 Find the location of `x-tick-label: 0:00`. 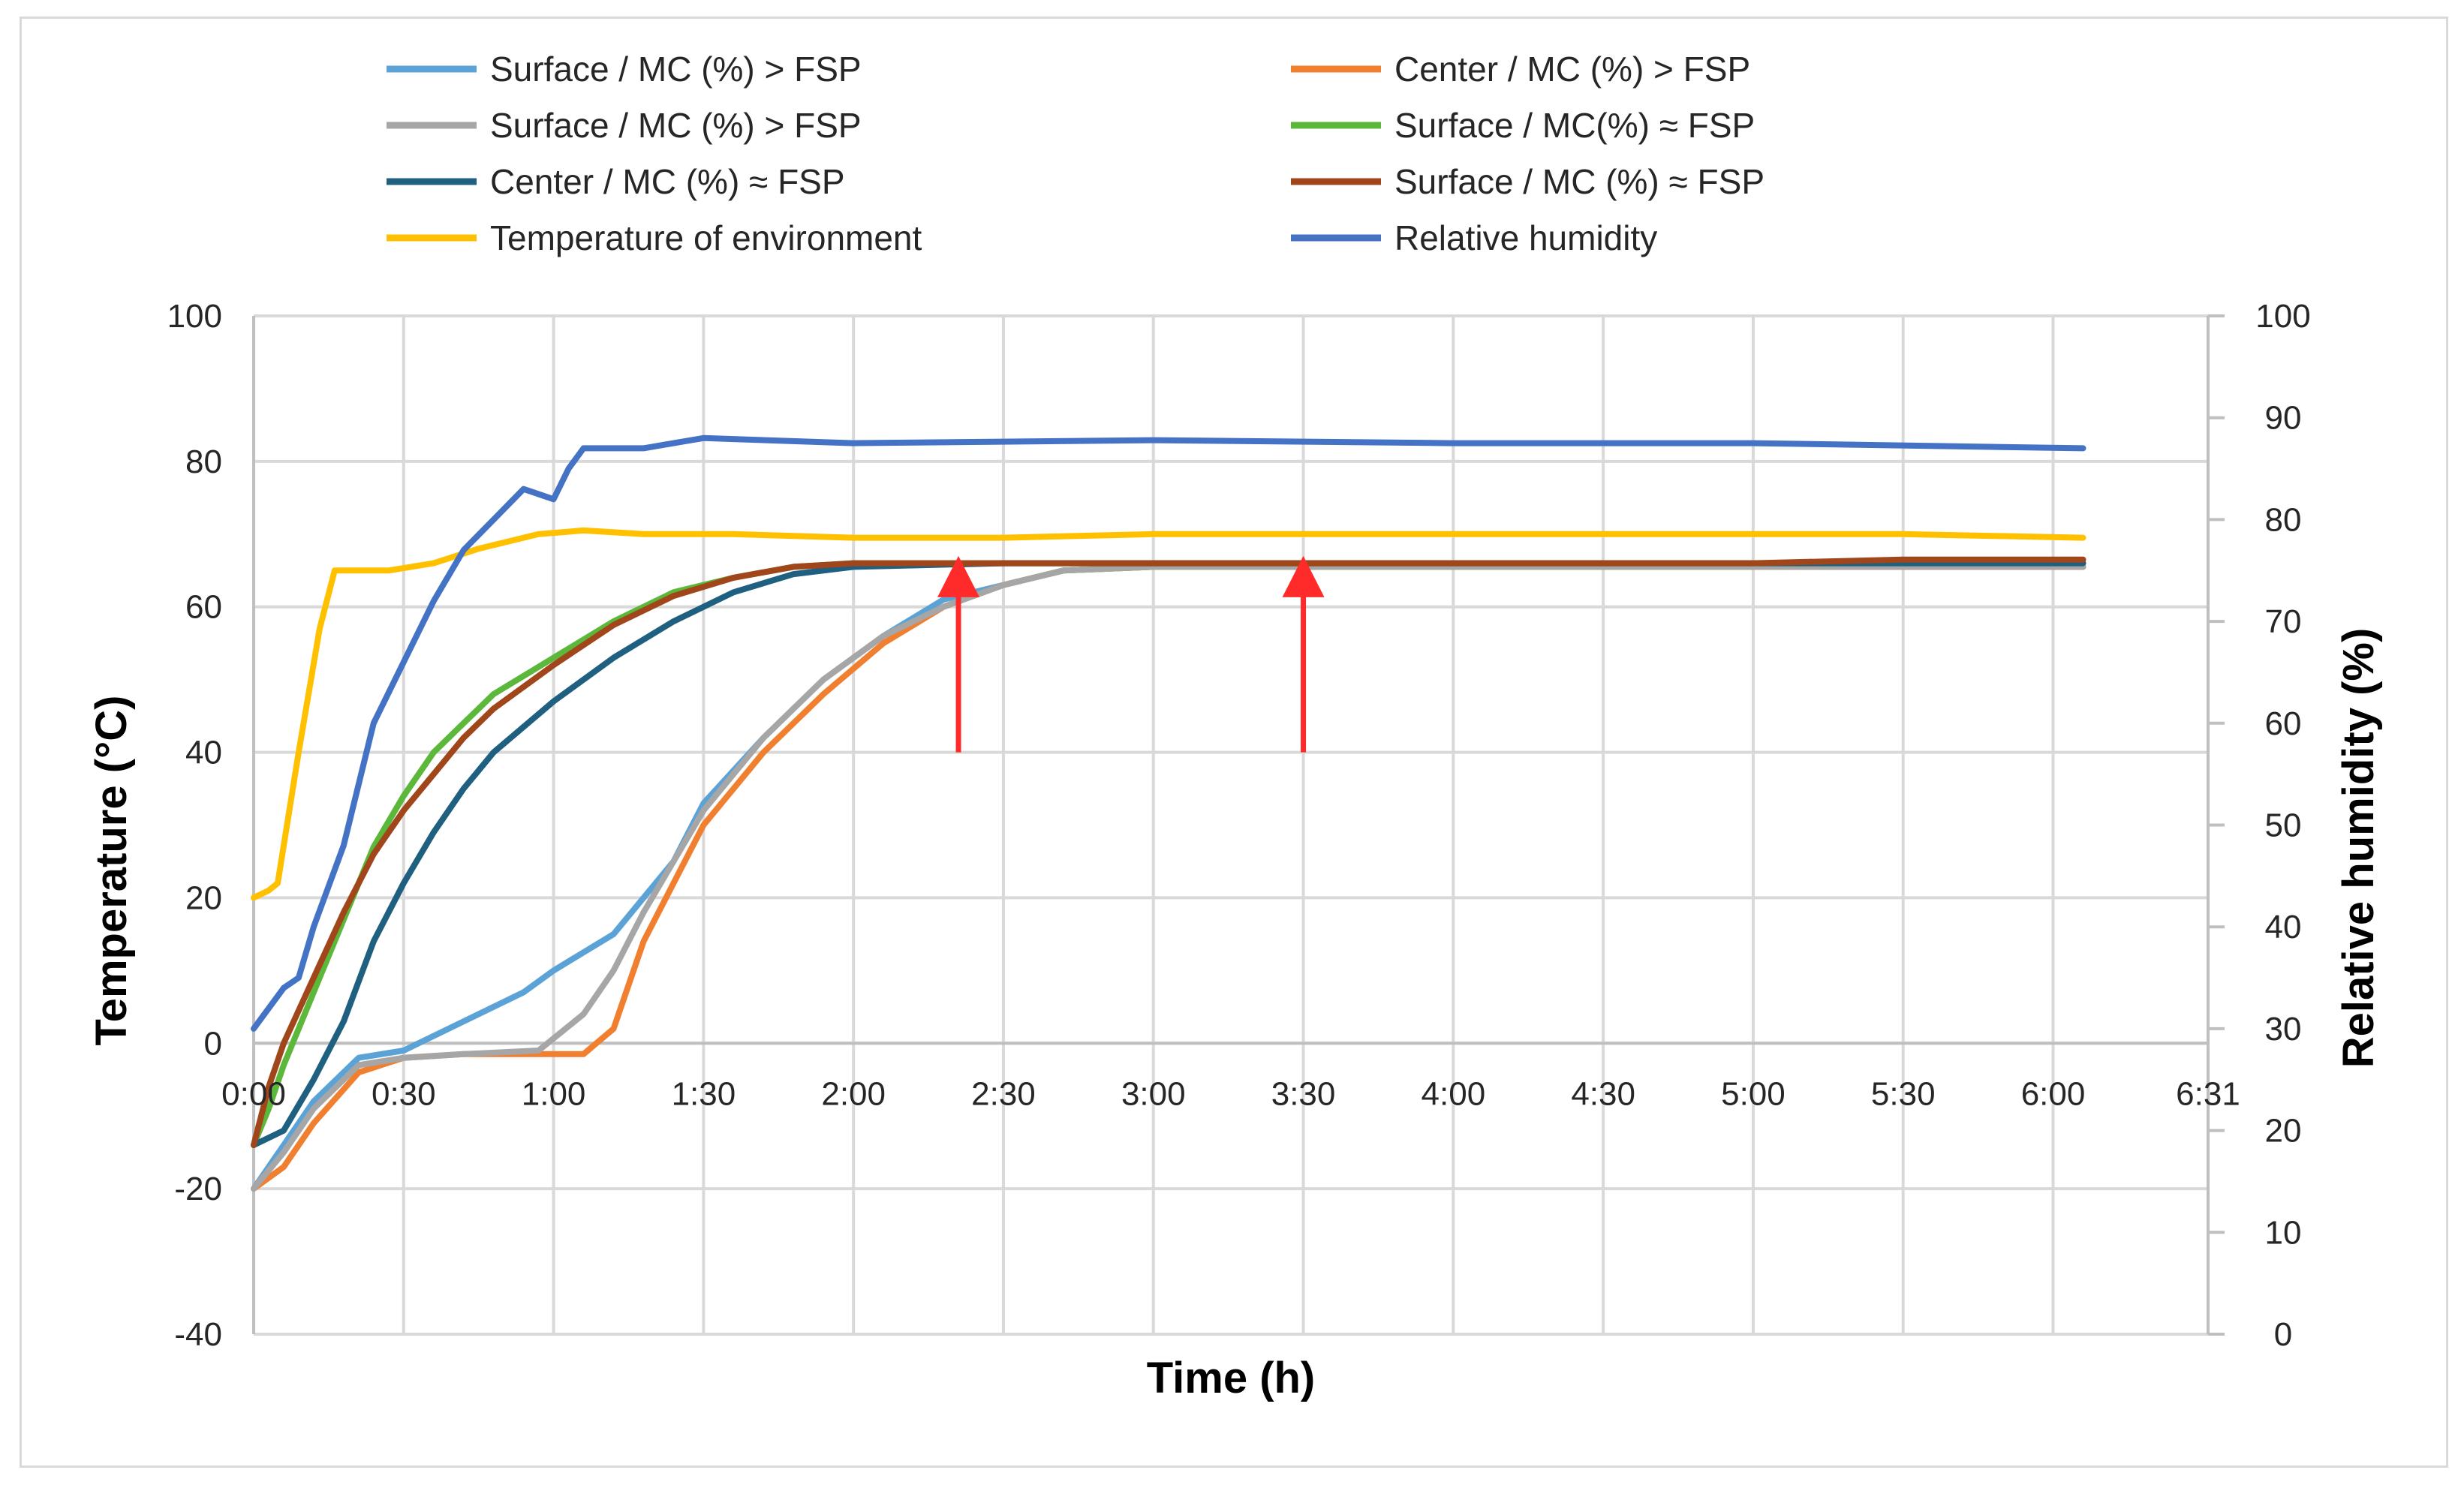

x-tick-label: 0:00 is located at coordinates (253, 1093).